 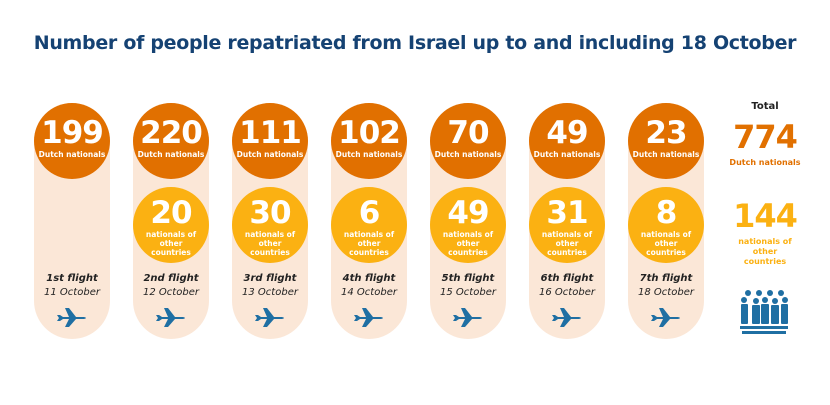 What do you see at coordinates (369, 292) in the screenshot?
I see `flight-date: 14 October` at bounding box center [369, 292].